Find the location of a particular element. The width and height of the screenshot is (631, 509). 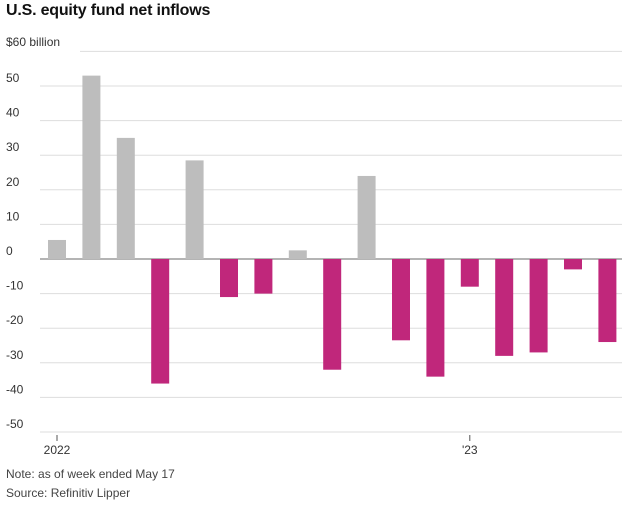

y-tick-label: 0 is located at coordinates (9, 251).